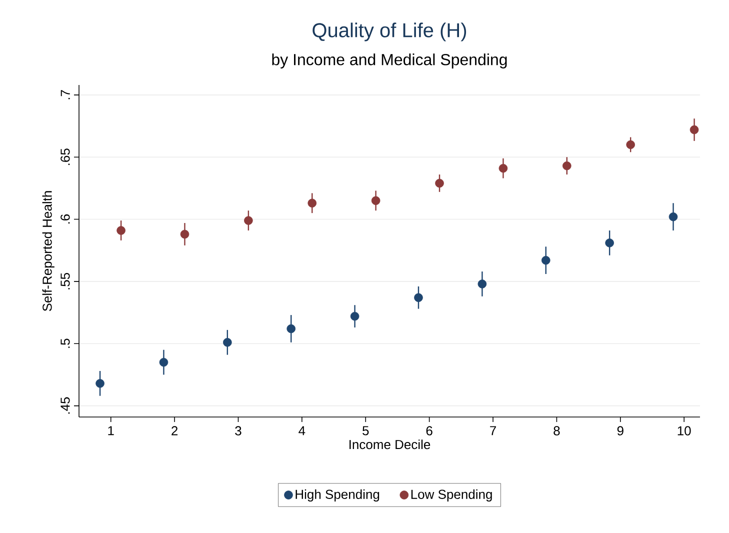 This screenshot has height=533, width=729. What do you see at coordinates (65, 95) in the screenshot?
I see `y-tick-label: .7` at bounding box center [65, 95].